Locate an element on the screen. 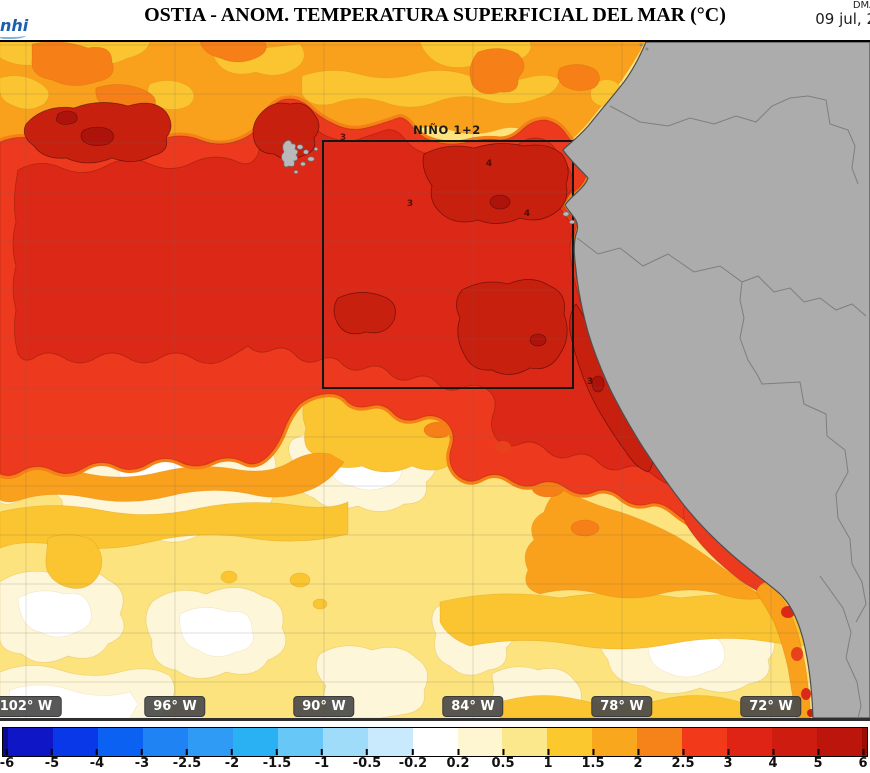 The width and height of the screenshot is (870, 773). longitude-label-72w: 72° W is located at coordinates (771, 706).